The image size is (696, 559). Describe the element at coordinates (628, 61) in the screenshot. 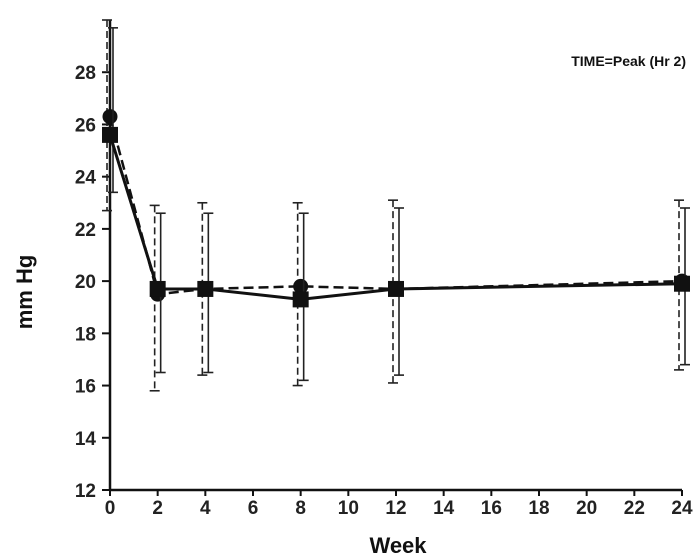

I see `chart-annotation: TIME=Peak (Hr 2)` at that location.